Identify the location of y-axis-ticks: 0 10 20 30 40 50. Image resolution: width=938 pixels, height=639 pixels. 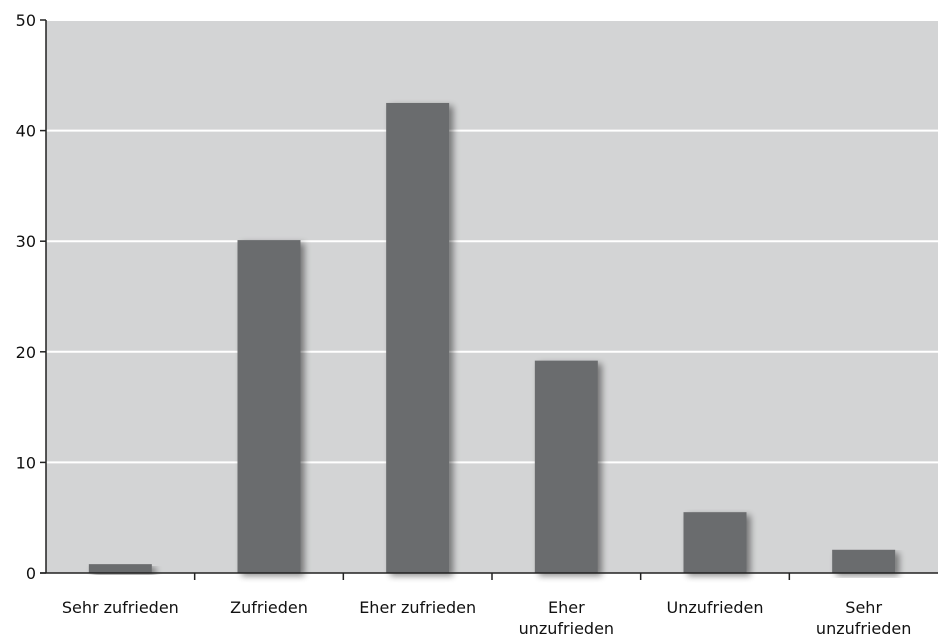
(31, 297).